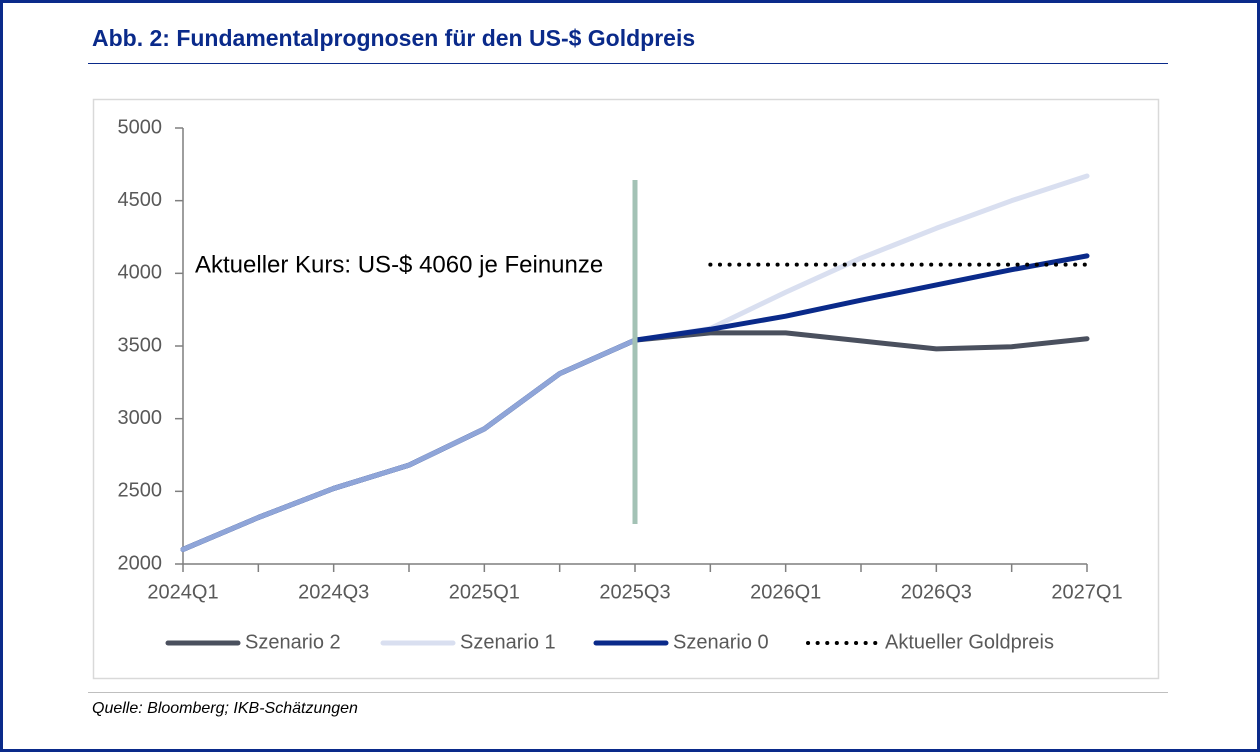  Describe the element at coordinates (140, 491) in the screenshot. I see `y-tick-label: 2500` at that location.